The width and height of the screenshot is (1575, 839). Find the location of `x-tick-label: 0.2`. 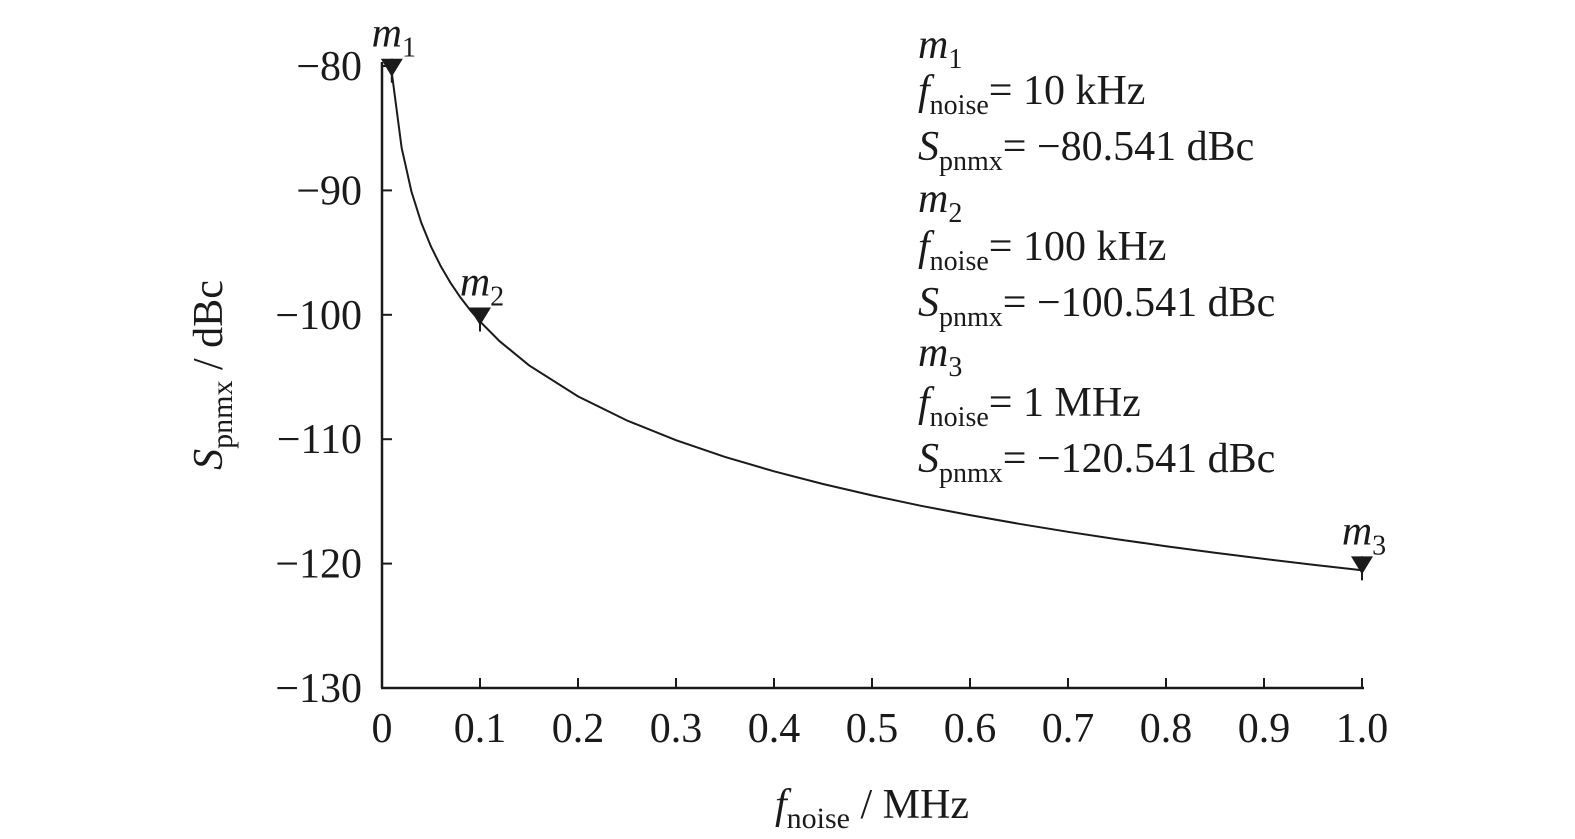

x-tick-label: 0.2 is located at coordinates (578, 729).